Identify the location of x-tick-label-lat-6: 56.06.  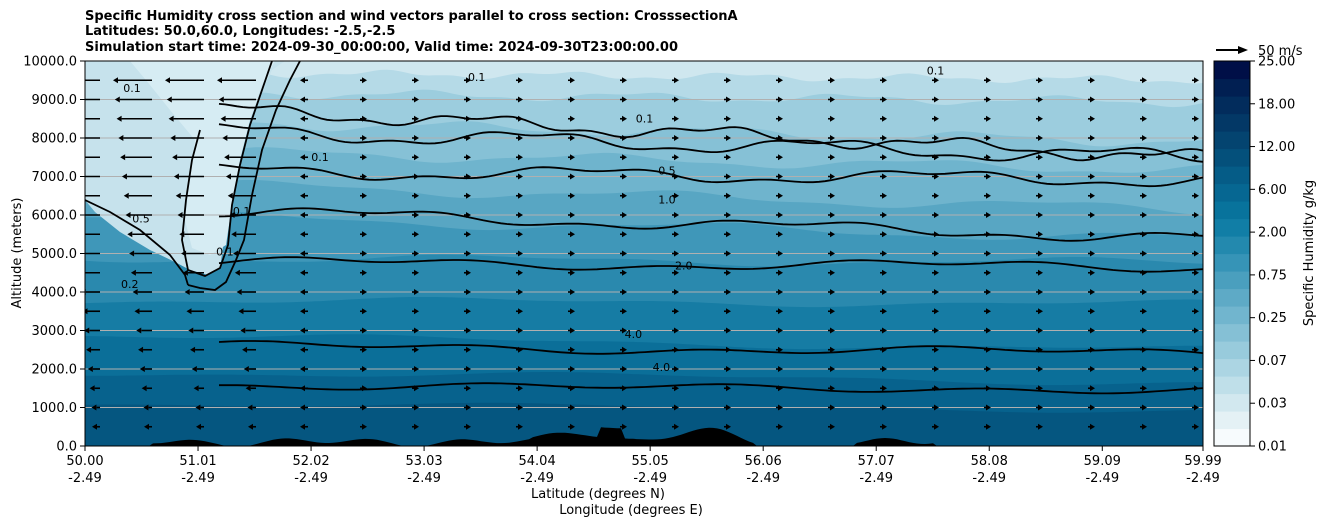
(763, 461).